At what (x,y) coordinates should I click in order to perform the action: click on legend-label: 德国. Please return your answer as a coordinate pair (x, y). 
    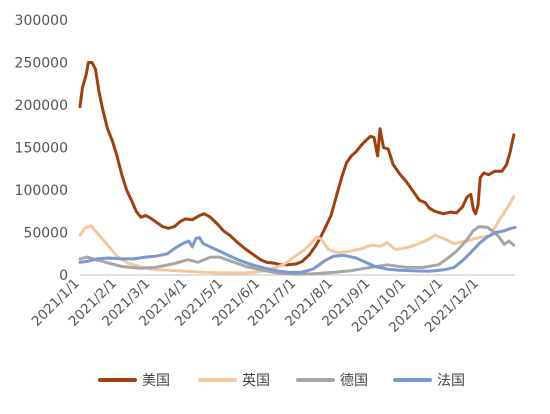
    Looking at the image, I should click on (354, 381).